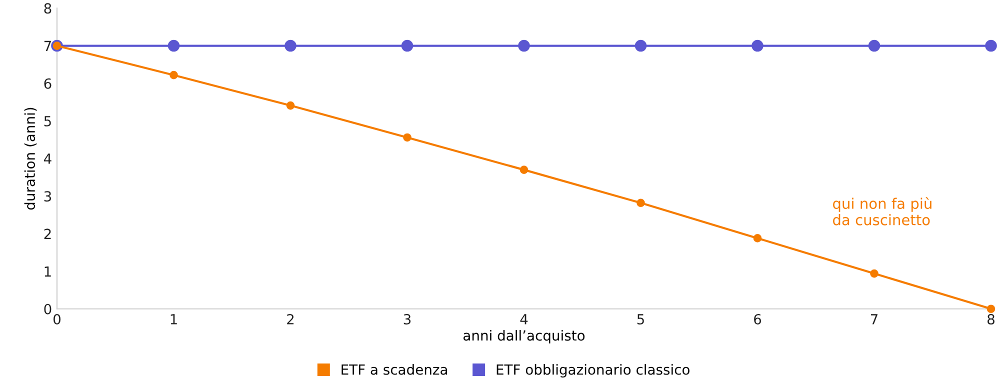  What do you see at coordinates (290, 319) in the screenshot?
I see `x-tick-label: 2` at bounding box center [290, 319].